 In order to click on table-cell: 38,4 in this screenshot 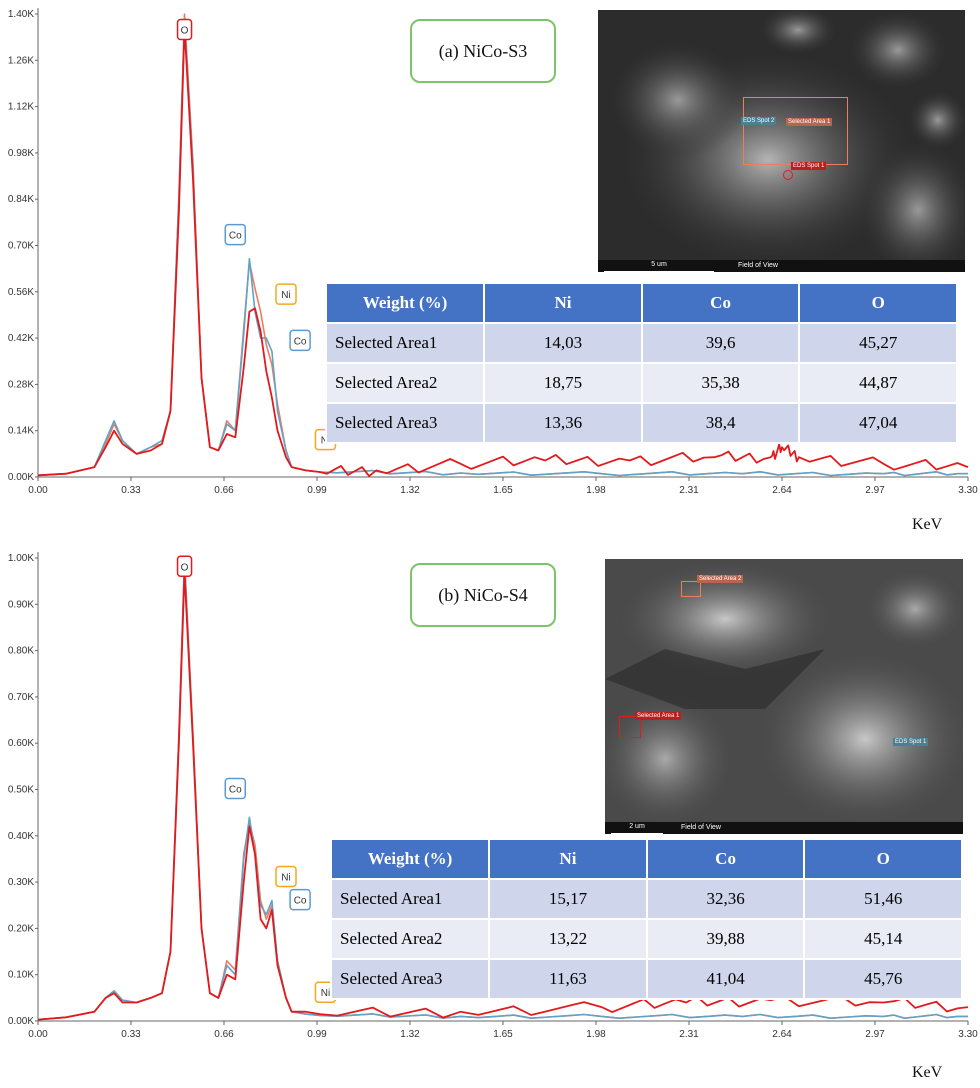, I will do `click(720, 423)`.